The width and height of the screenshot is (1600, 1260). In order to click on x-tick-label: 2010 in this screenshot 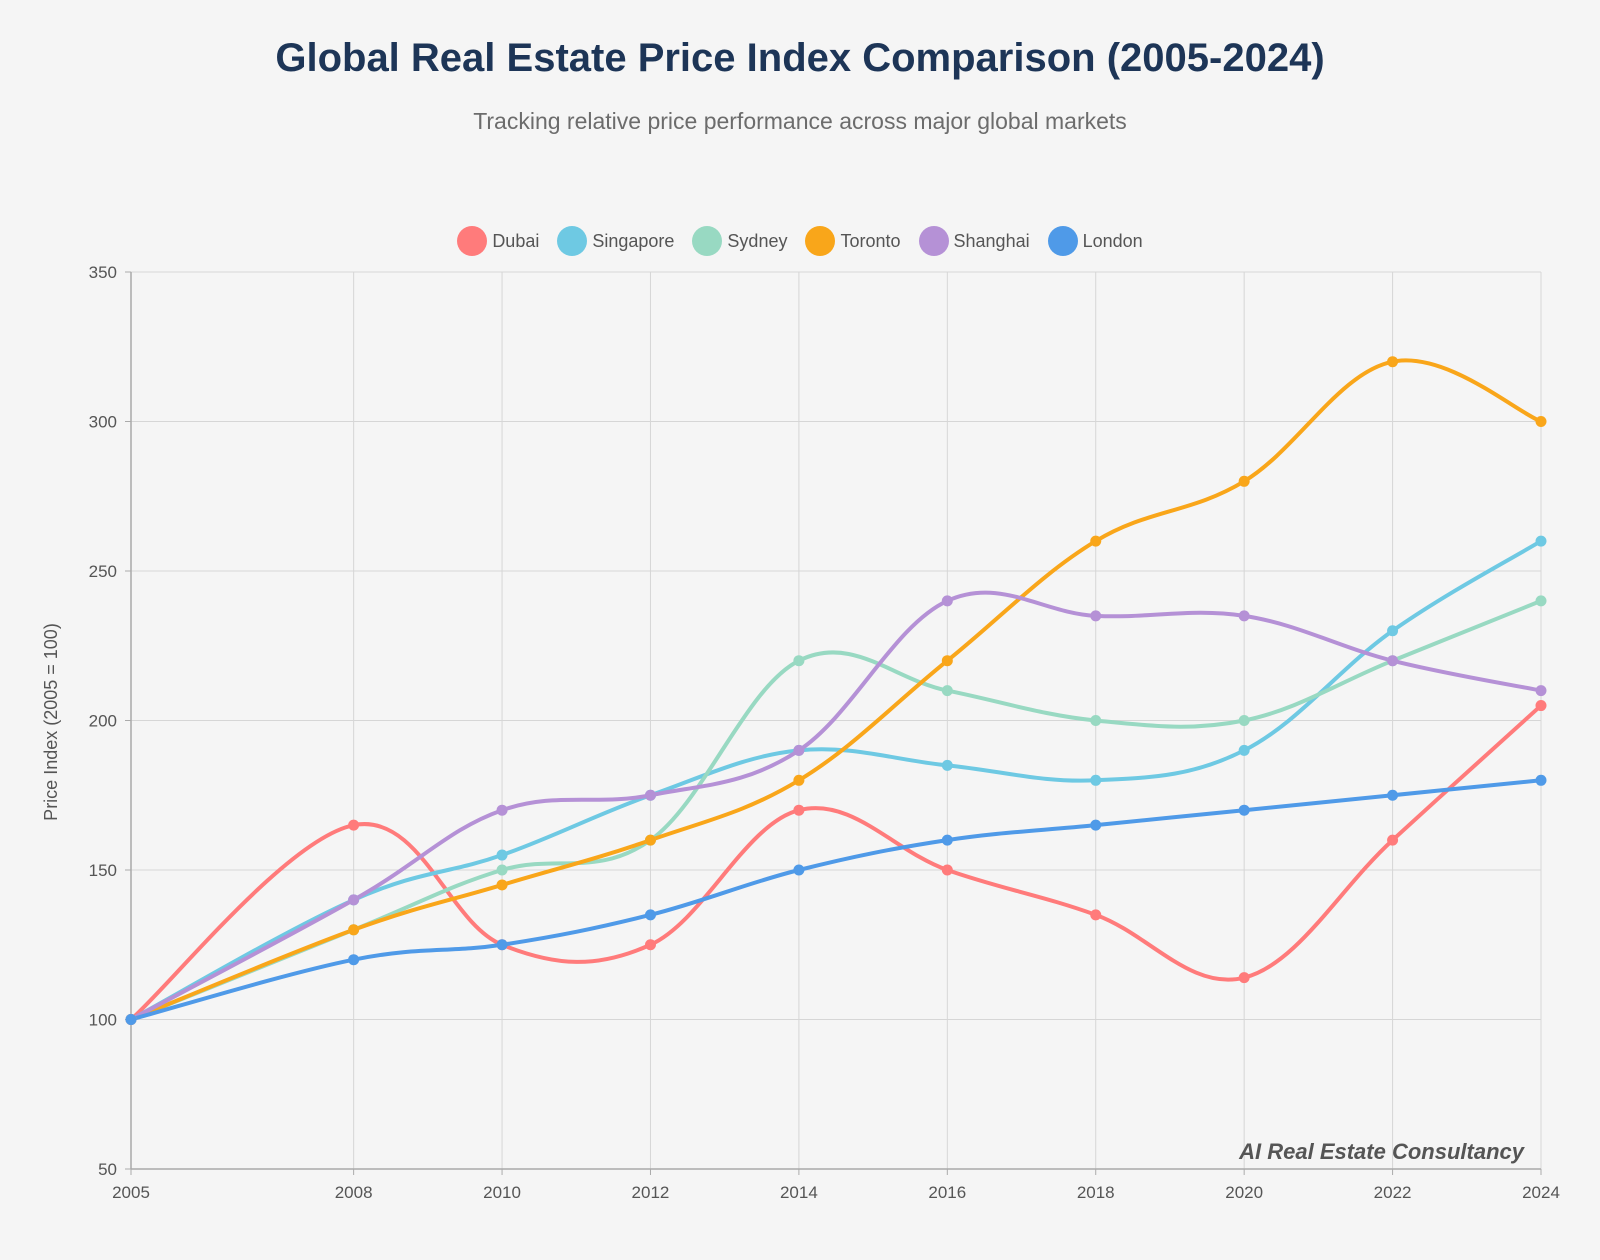, I will do `click(502, 1192)`.